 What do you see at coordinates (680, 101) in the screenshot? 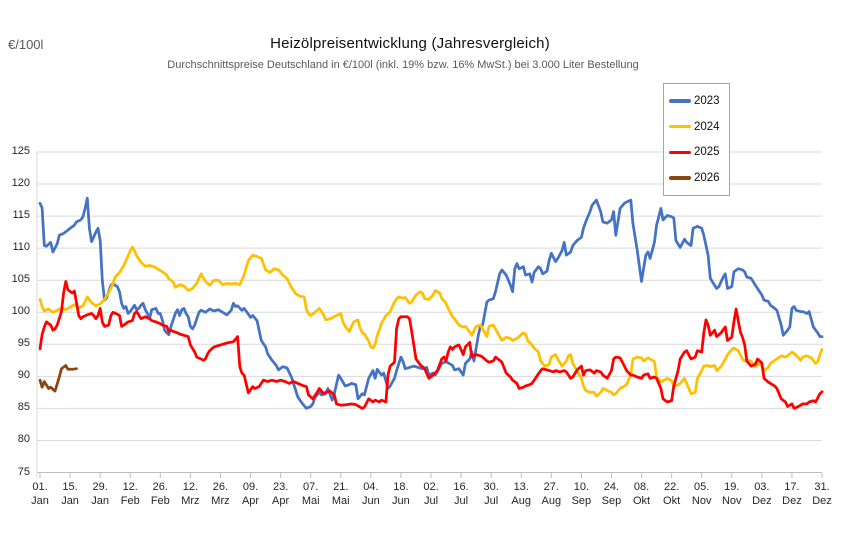
I see `legend-swatch-2023` at bounding box center [680, 101].